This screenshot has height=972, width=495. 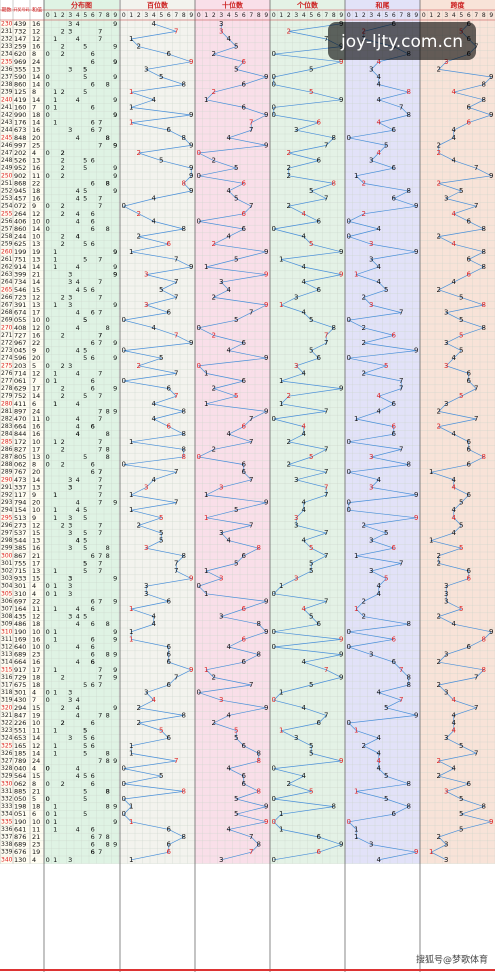 I want to click on period: 276, so click(x=7, y=373).